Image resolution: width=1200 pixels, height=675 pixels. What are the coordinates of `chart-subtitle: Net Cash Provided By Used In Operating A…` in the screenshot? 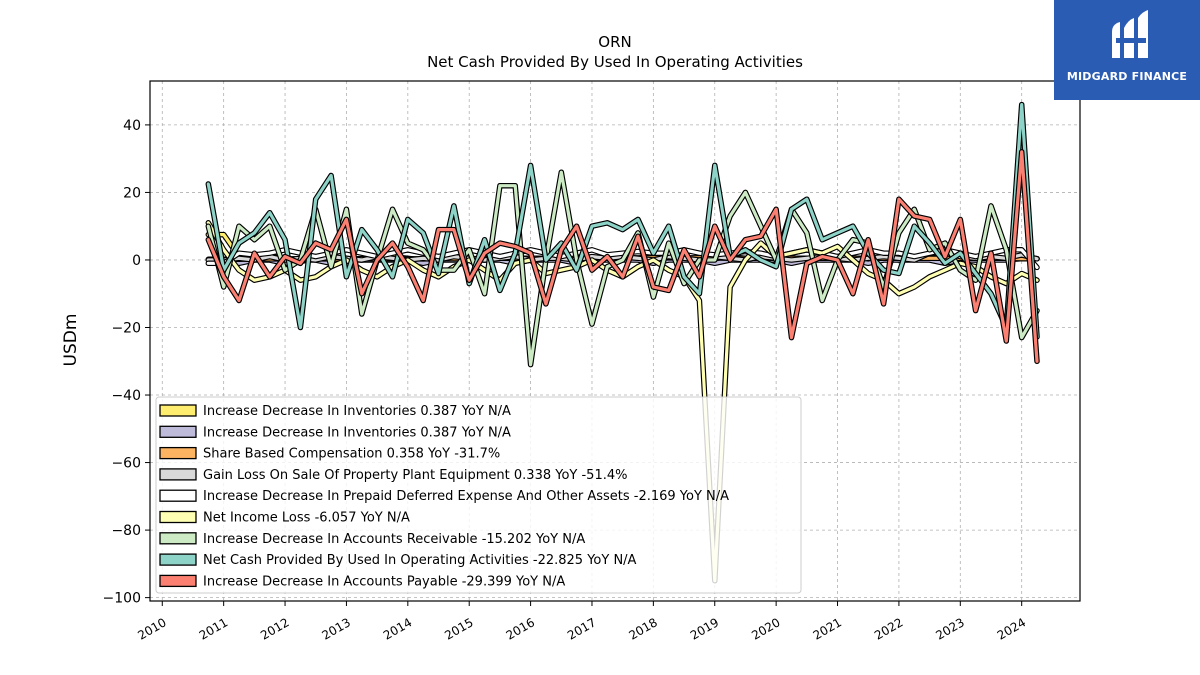 It's located at (615, 62).